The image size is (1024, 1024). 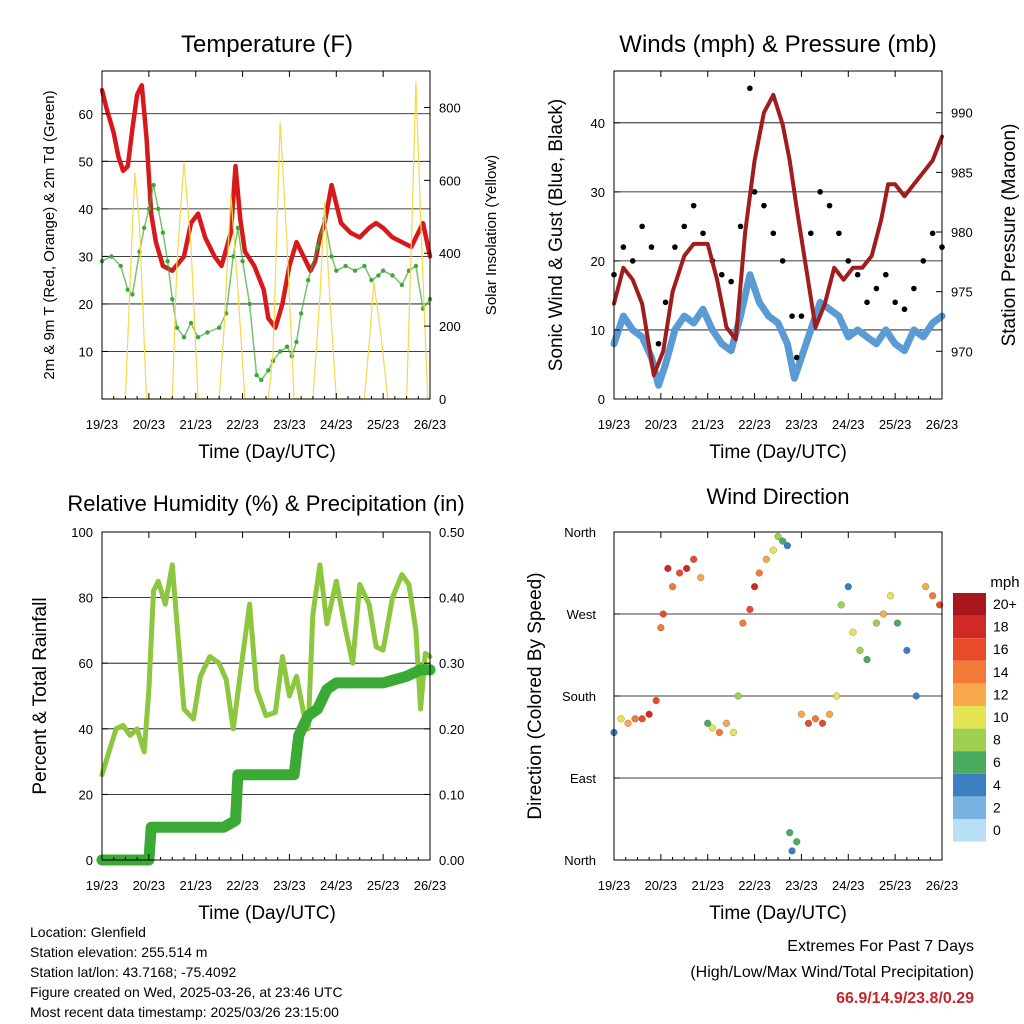 I want to click on x-tick-label: 25/23, so click(x=895, y=424).